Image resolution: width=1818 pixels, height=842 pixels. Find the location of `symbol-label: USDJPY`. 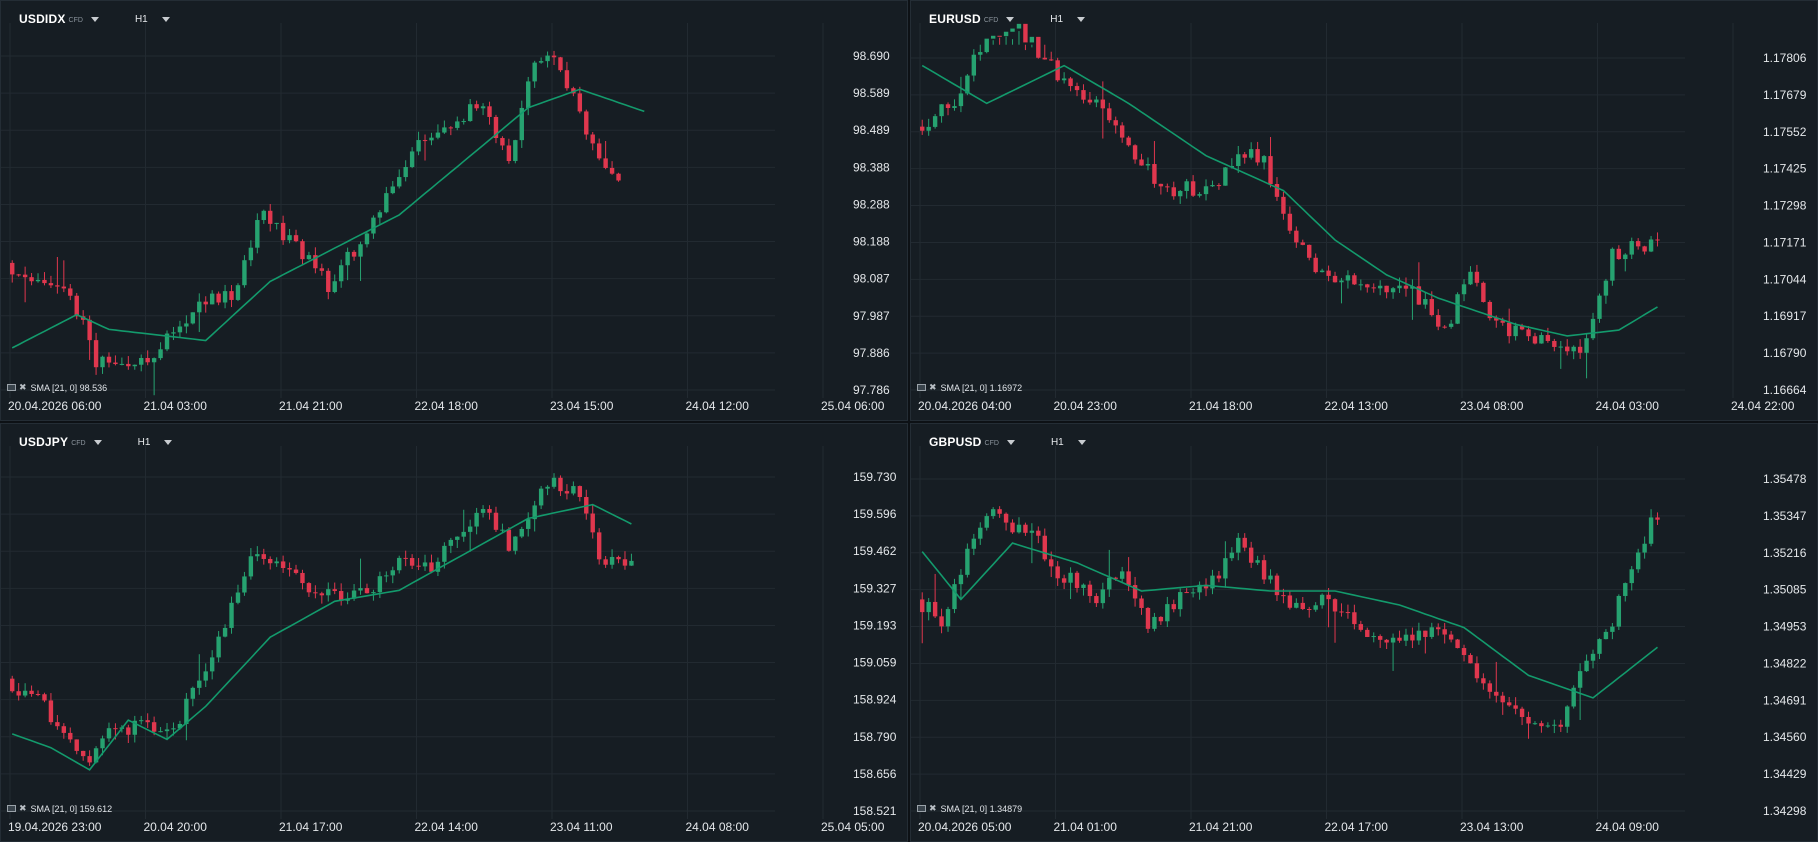

symbol-label: USDJPY is located at coordinates (44, 442).